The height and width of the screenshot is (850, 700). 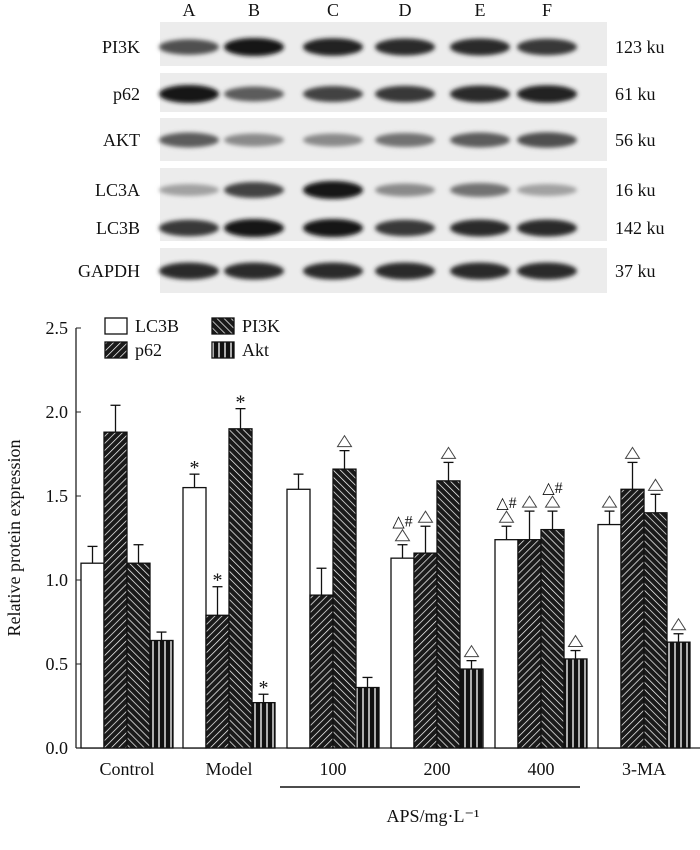 What do you see at coordinates (333, 10) in the screenshot?
I see `lane-label: C` at bounding box center [333, 10].